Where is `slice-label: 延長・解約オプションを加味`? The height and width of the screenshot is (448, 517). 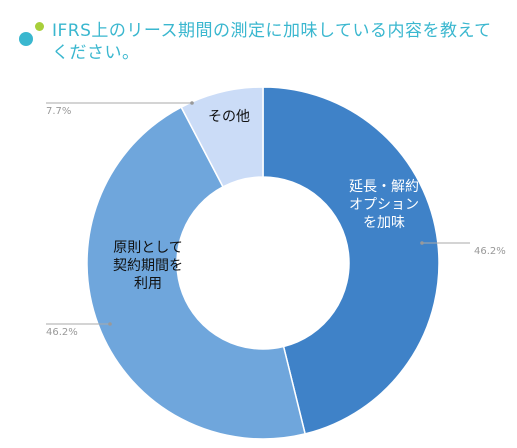 slice-label: 延長・解約オプションを加味 is located at coordinates (384, 205).